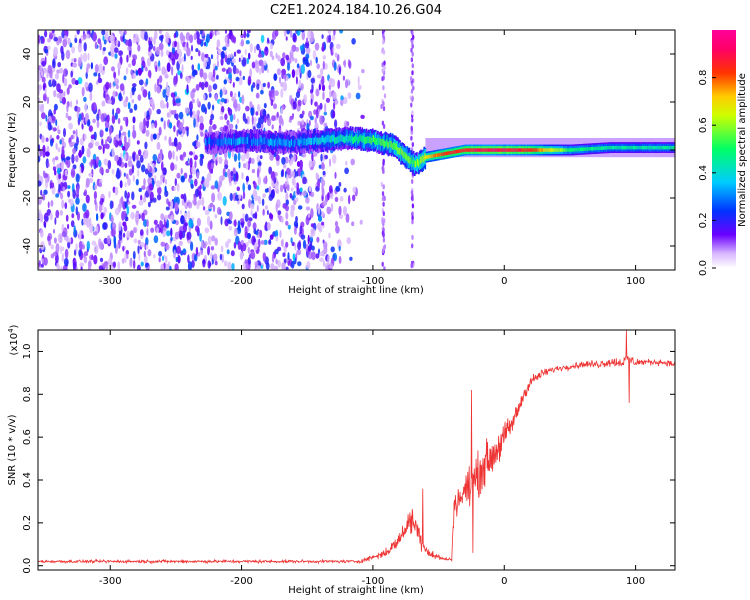 This screenshot has height=600, width=750. What do you see at coordinates (27, 480) in the screenshot?
I see `y-tick-label: 0.4` at bounding box center [27, 480].